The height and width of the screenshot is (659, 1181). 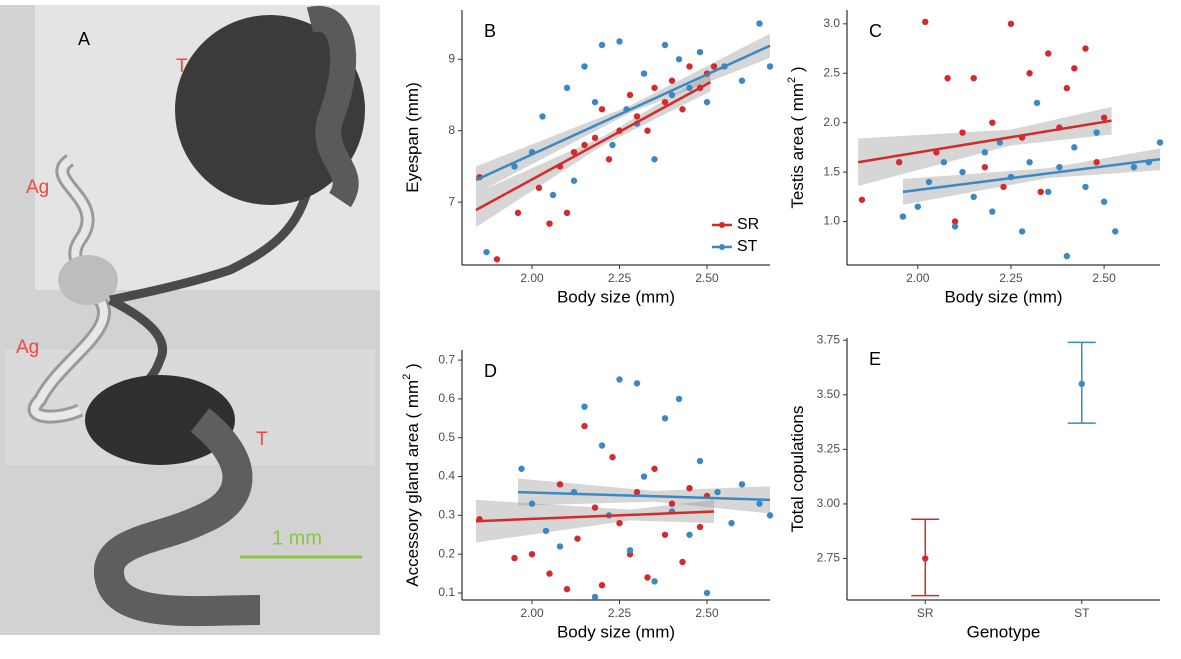 What do you see at coordinates (412, 137) in the screenshot?
I see `y-axis-label: Eyespan (mm)` at bounding box center [412, 137].